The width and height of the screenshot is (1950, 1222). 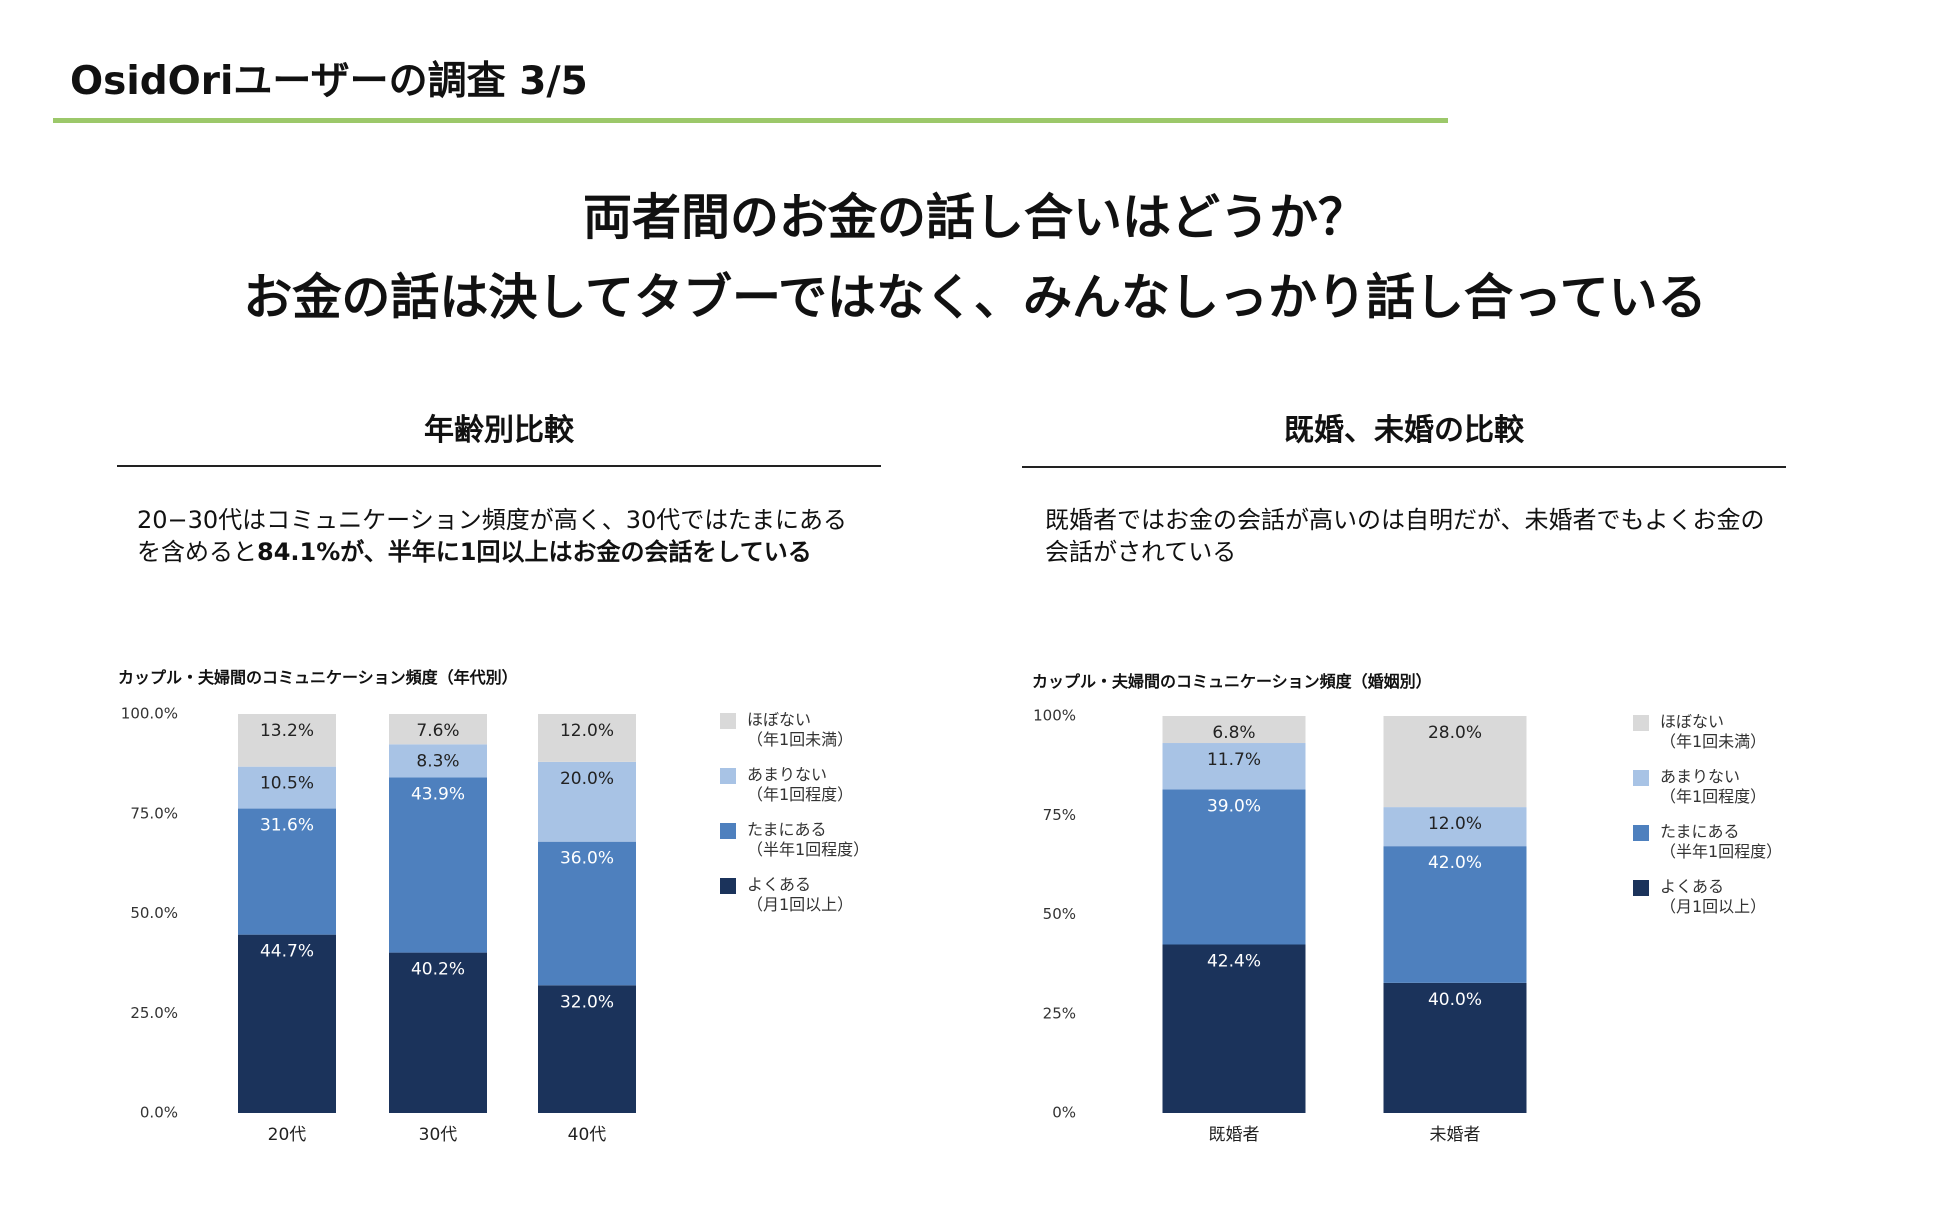 What do you see at coordinates (318, 677) in the screenshot?
I see `chart-title: カップル・夫婦間のコミュニケーション頻度（年代別）` at bounding box center [318, 677].